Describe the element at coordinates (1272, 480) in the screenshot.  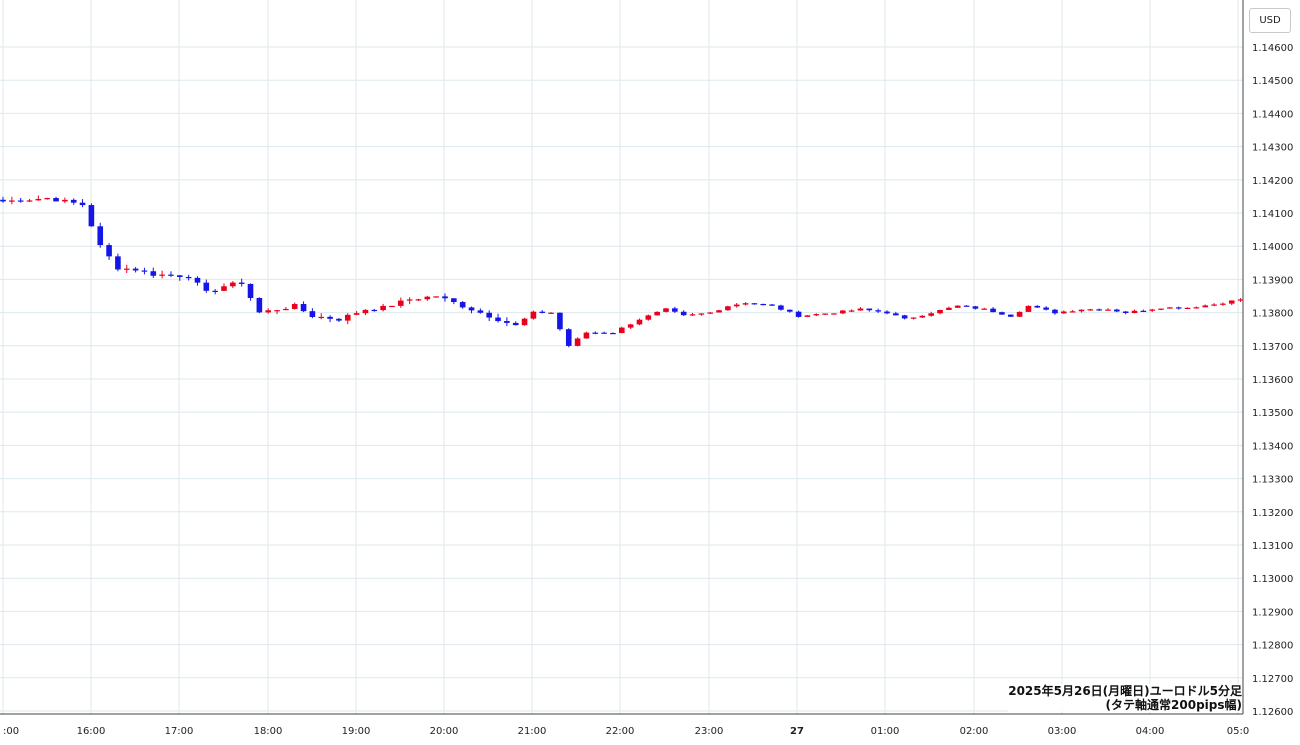
I see `y-tick-label: 1.13300` at that location.